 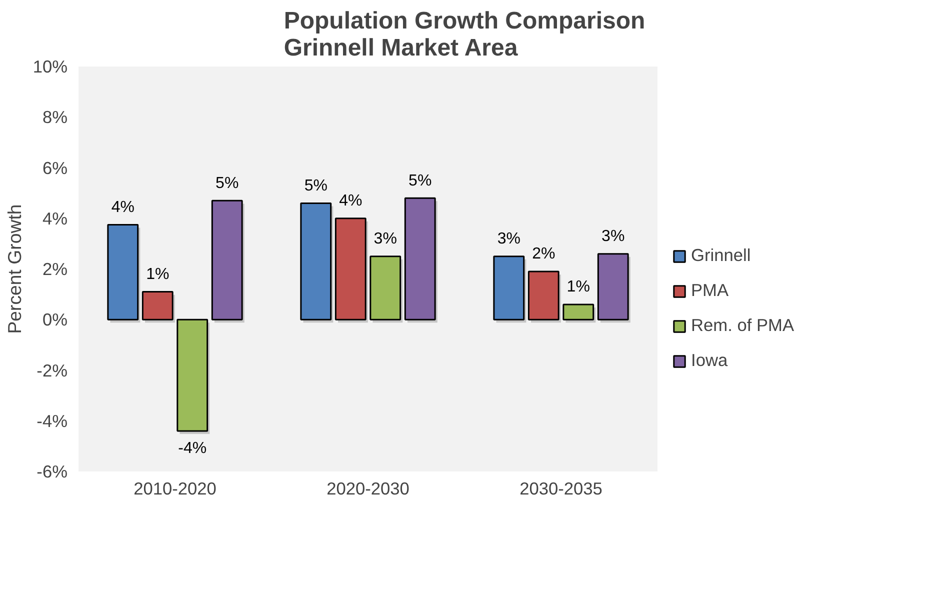 I want to click on y-tick-label: -6%, so click(x=52, y=472).